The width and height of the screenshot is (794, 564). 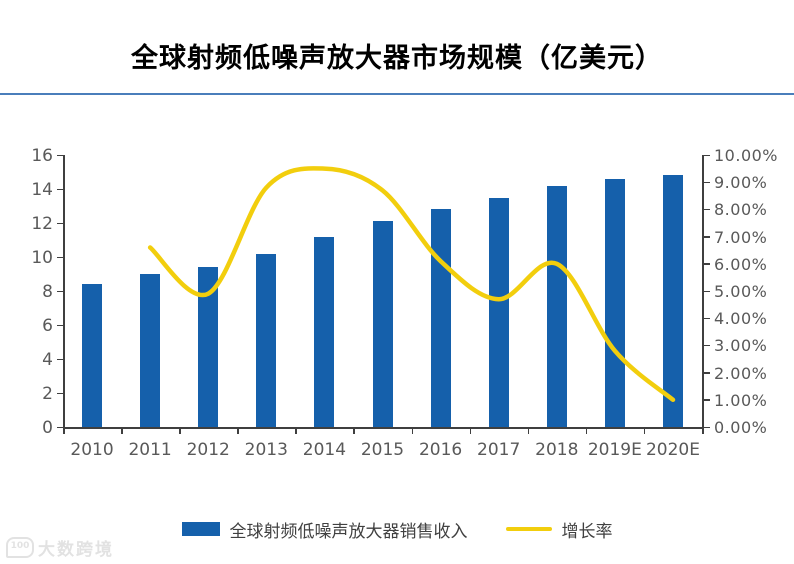 What do you see at coordinates (348, 531) in the screenshot?
I see `legend-bar-label: 全球射频低噪声放大器销售收入` at bounding box center [348, 531].